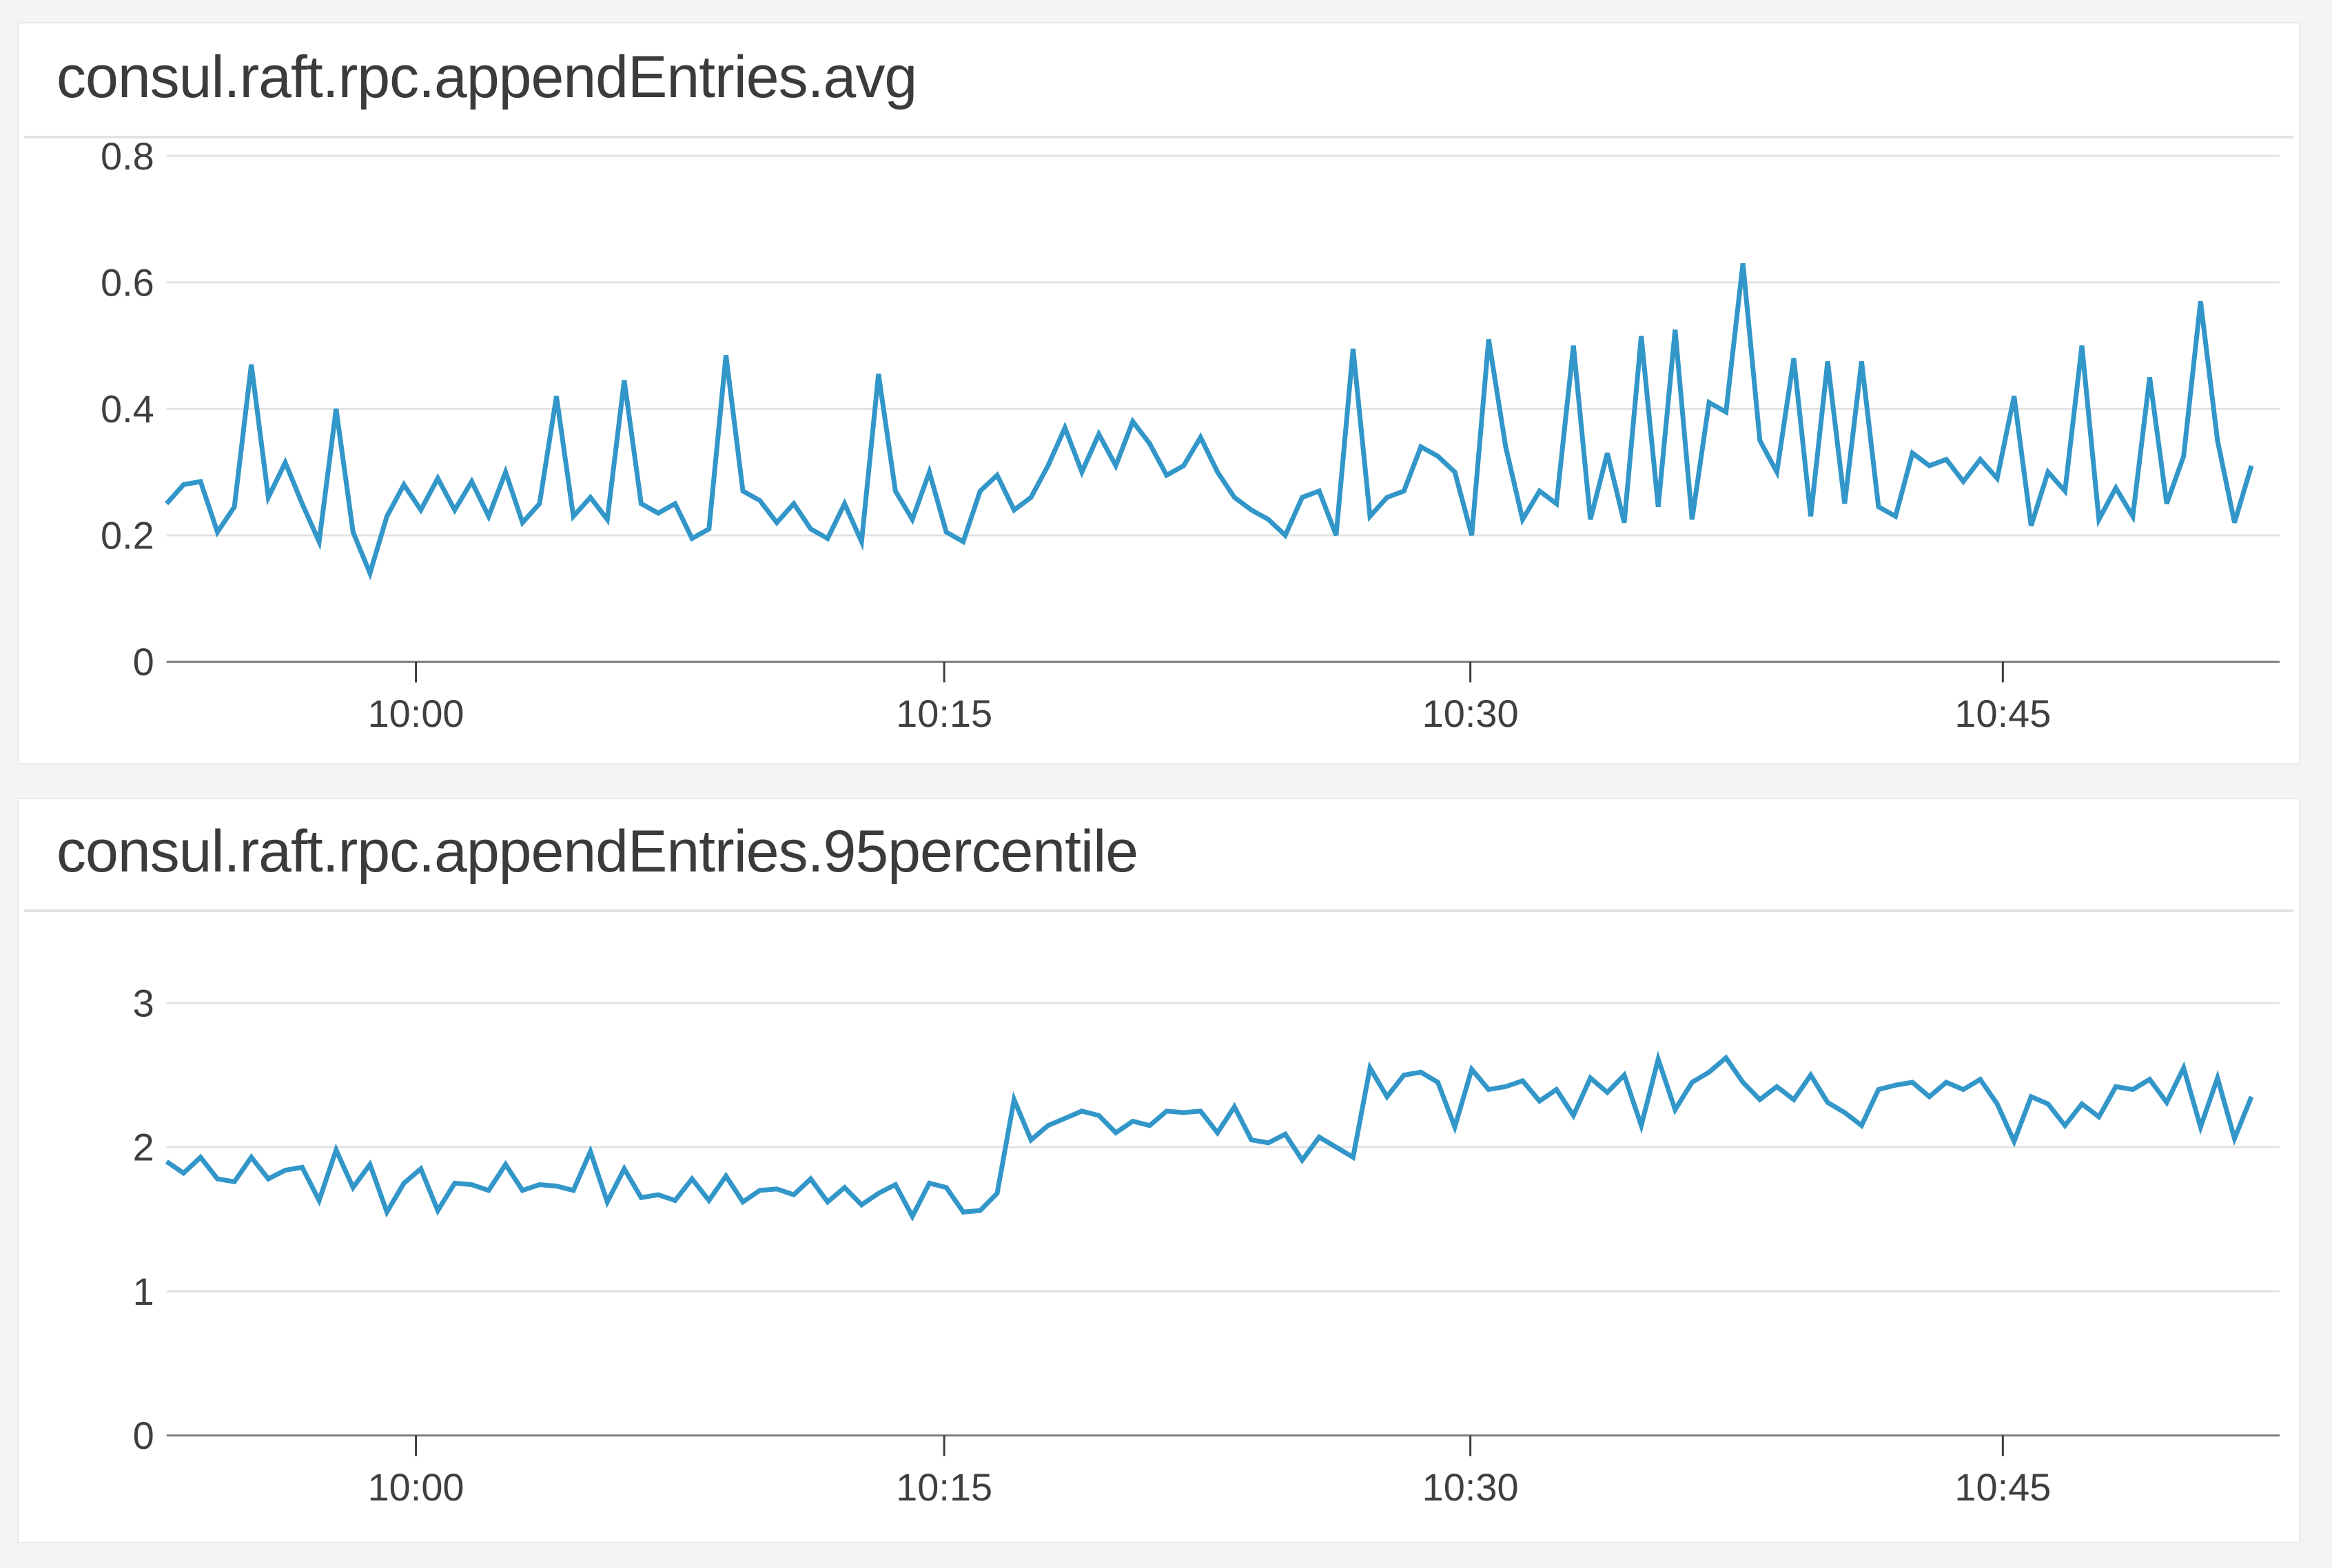 This screenshot has width=2332, height=1568. I want to click on panel-title-avg: consul.raft.rpc.appendEntries.avg, so click(487, 77).